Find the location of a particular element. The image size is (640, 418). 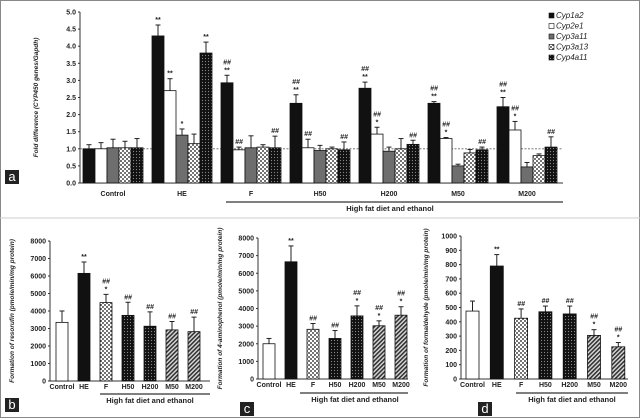

y-tick-label: 3.5 is located at coordinates (71, 64).